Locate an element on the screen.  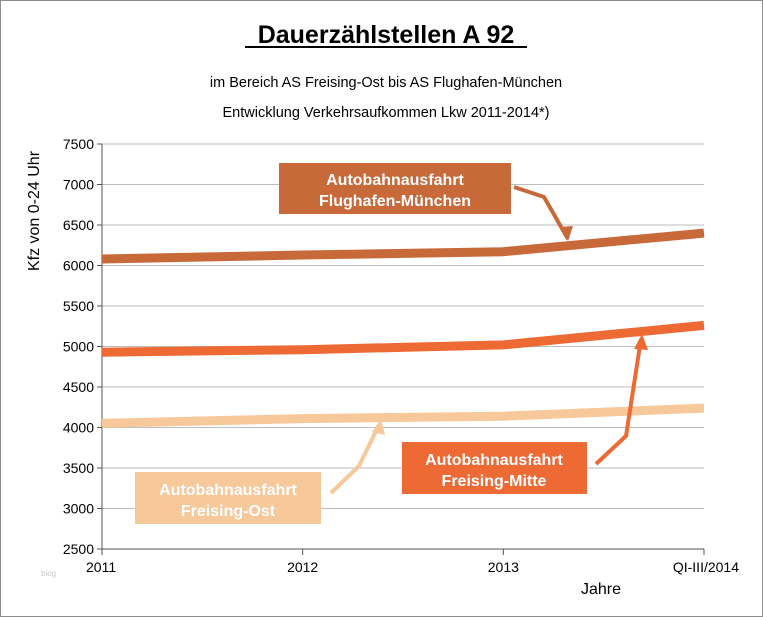
y-tick-label: 3000 is located at coordinates (78, 509).